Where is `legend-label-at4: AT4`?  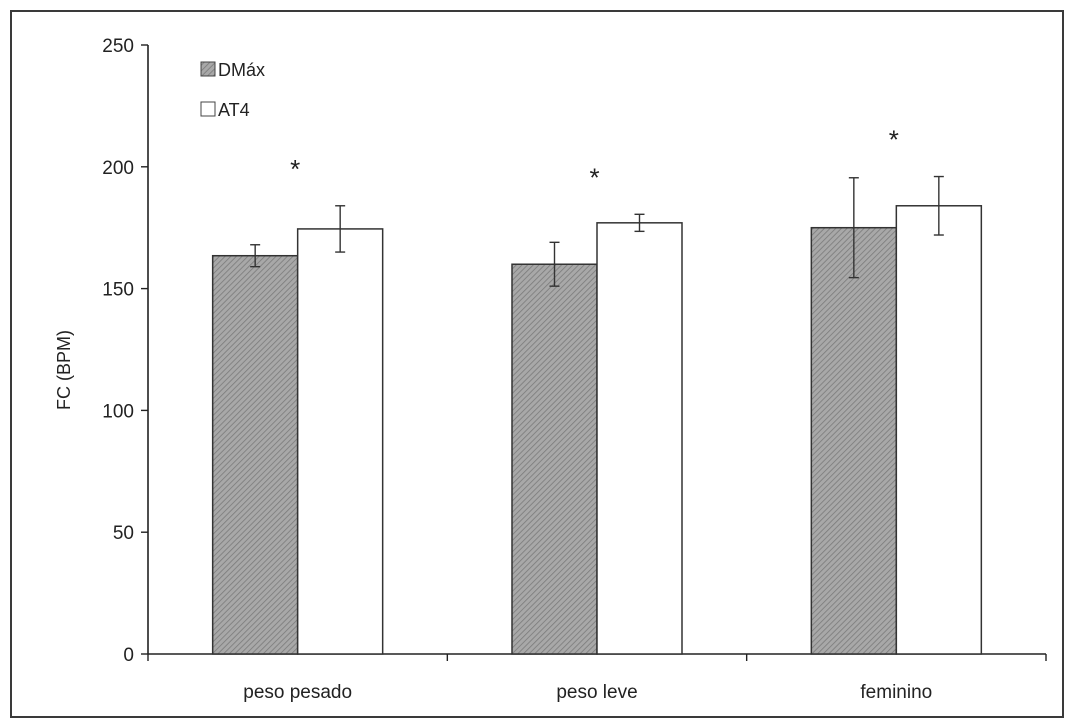
legend-label-at4: AT4 is located at coordinates (234, 110).